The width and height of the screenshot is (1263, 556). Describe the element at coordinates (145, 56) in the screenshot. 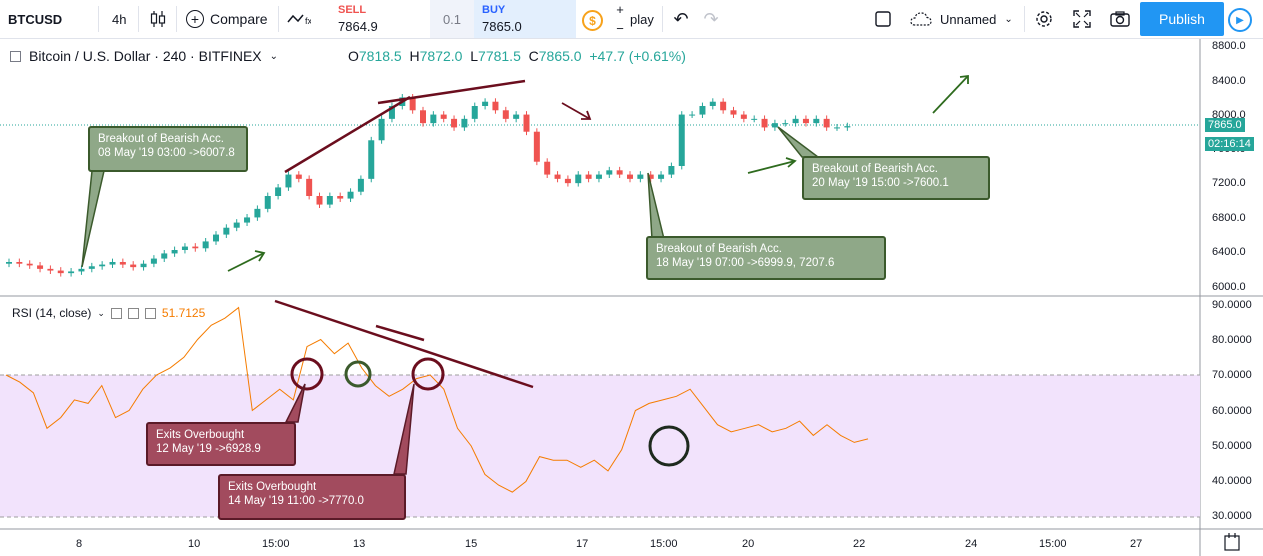

I see `legend-title: Bitcoin / U.S. Dollar · 240 · BITFINEX` at that location.